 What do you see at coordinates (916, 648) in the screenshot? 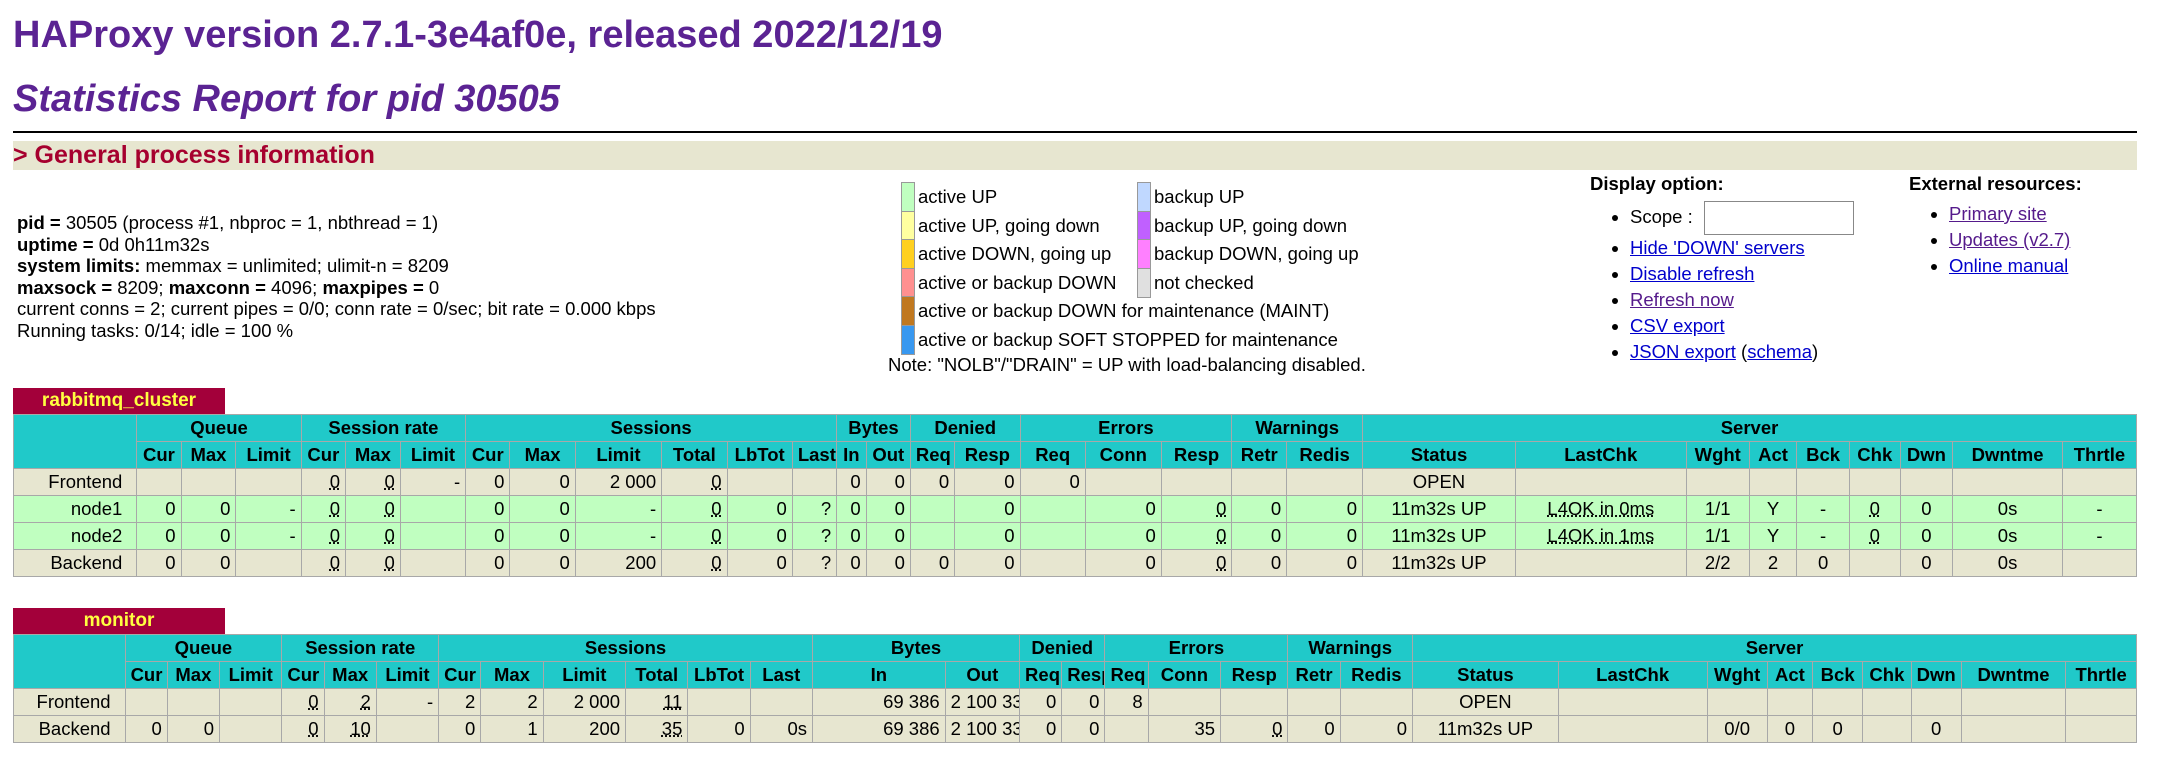
I see `column-group-header: Bytes` at bounding box center [916, 648].